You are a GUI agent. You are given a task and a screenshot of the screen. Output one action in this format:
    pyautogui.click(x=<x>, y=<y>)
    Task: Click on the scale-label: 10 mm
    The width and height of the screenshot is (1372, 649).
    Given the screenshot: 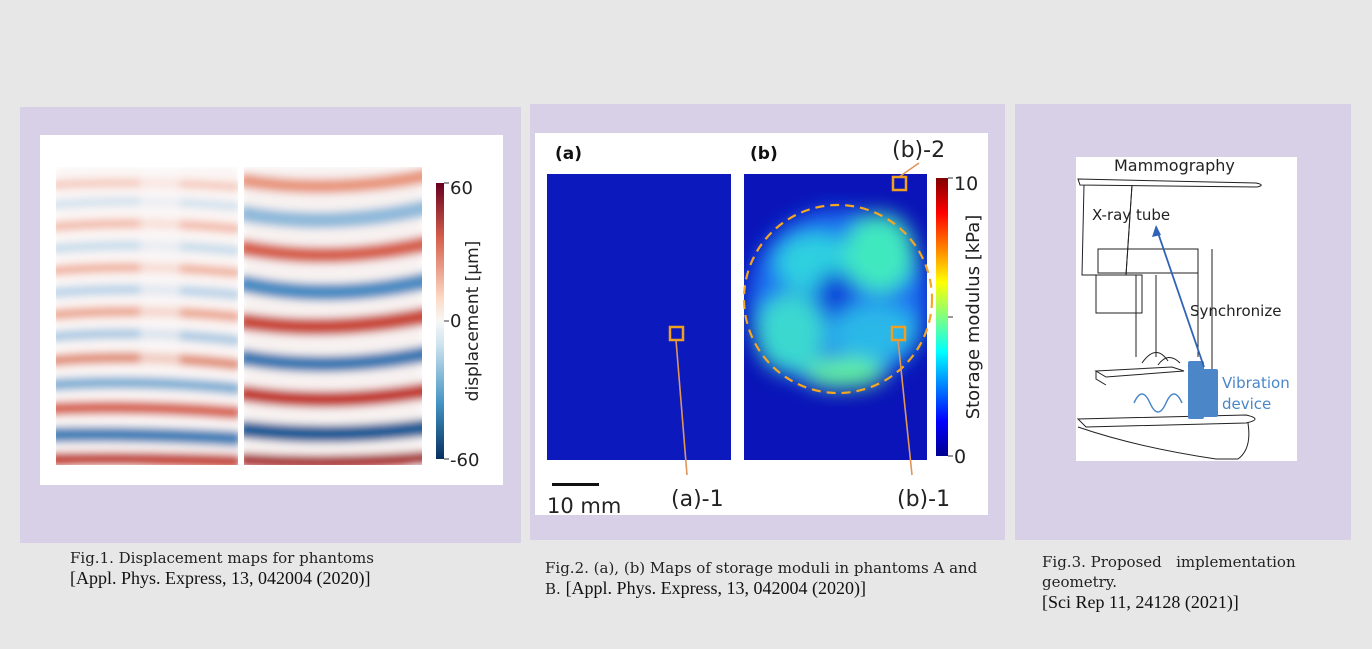 What is the action you would take?
    pyautogui.click(x=584, y=504)
    